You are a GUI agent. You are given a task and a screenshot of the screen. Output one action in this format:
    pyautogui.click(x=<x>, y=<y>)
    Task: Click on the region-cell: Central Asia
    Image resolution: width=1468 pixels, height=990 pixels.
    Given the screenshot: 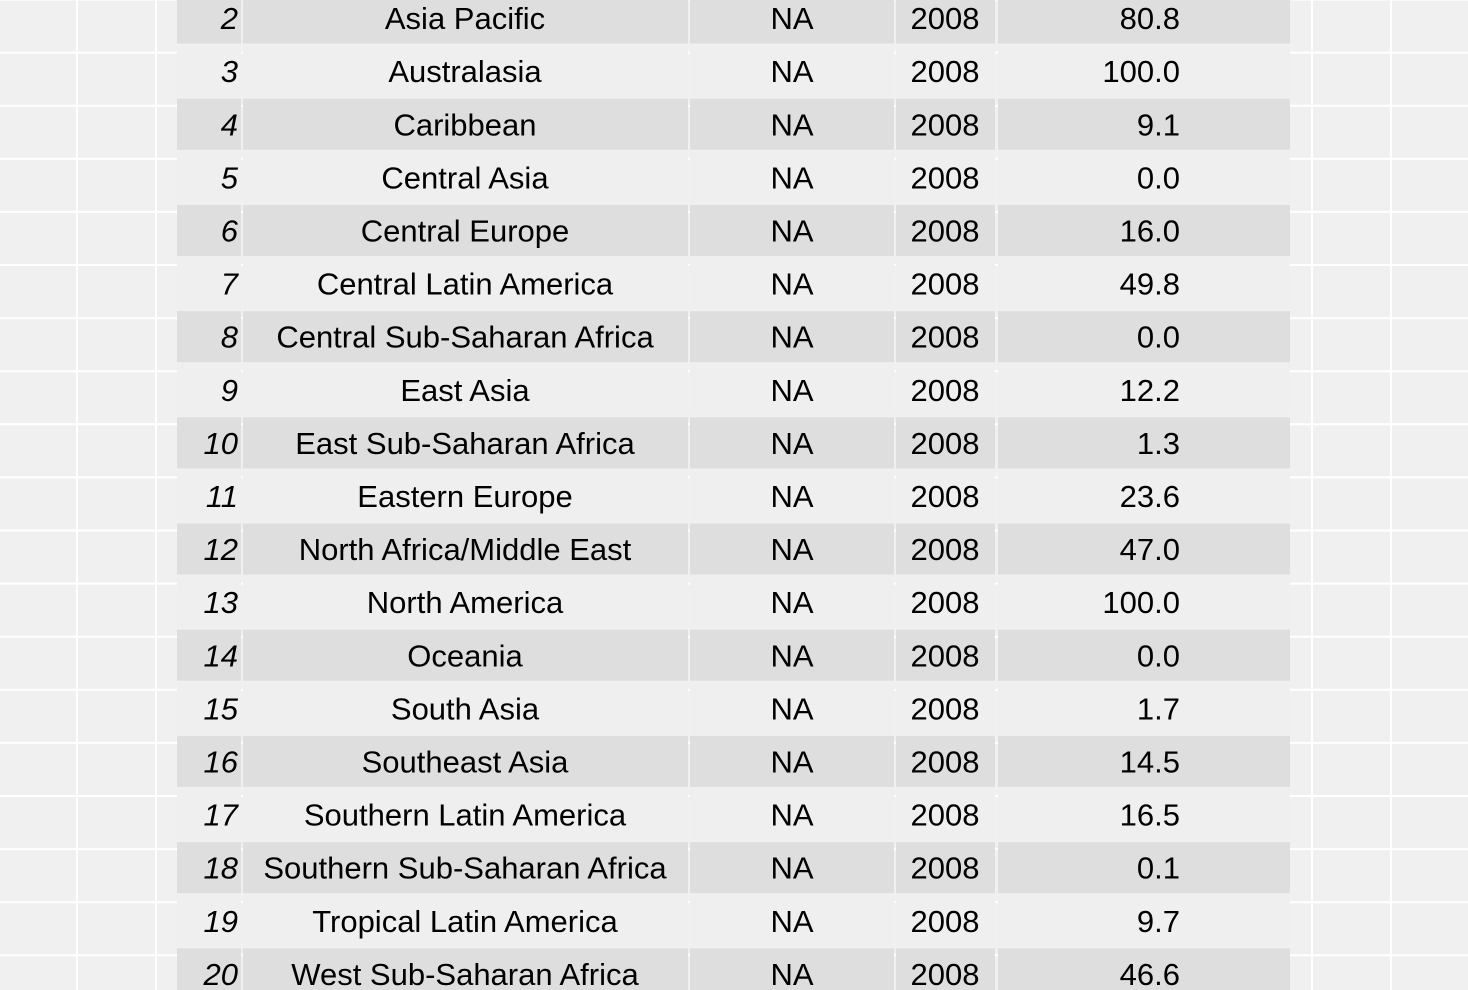 What is the action you would take?
    pyautogui.click(x=465, y=177)
    